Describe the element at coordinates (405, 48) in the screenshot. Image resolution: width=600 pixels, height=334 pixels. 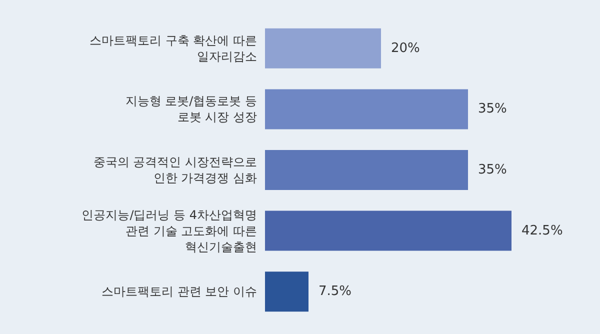
I see `data-label: 20%` at that location.